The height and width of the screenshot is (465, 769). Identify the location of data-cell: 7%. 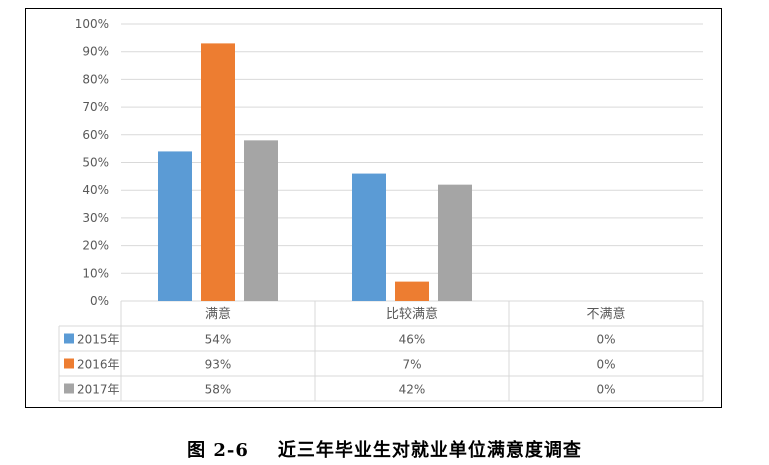
(411, 365).